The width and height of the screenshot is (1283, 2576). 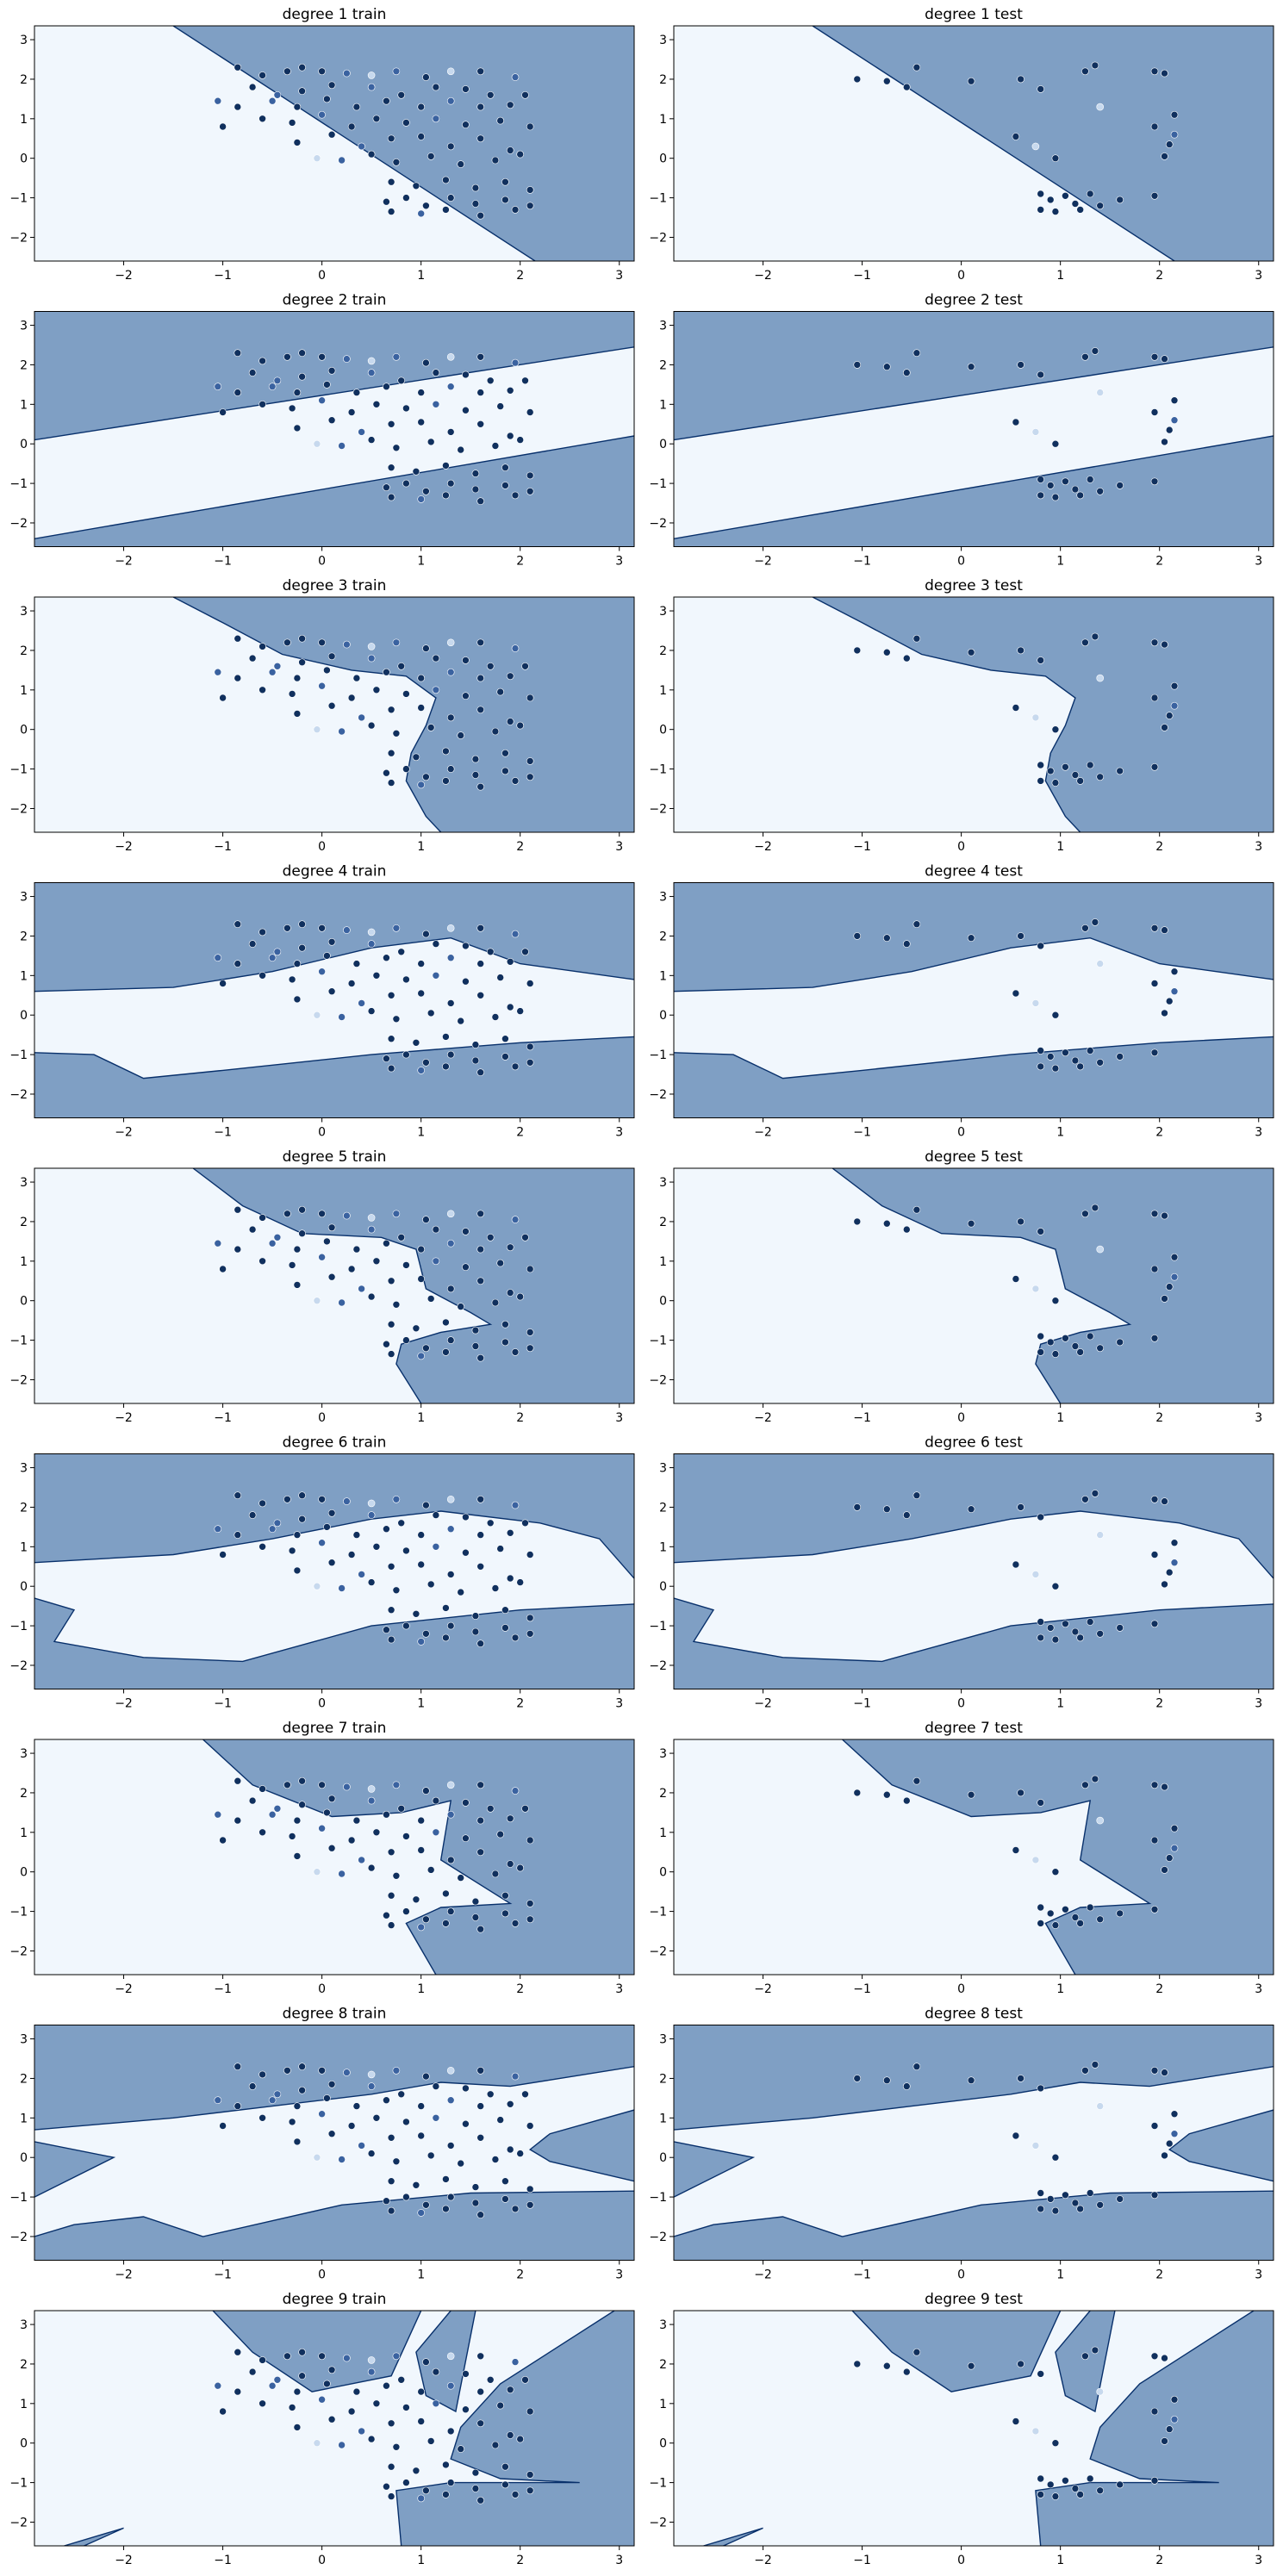 I want to click on x-tick-label: 1, so click(x=421, y=1133).